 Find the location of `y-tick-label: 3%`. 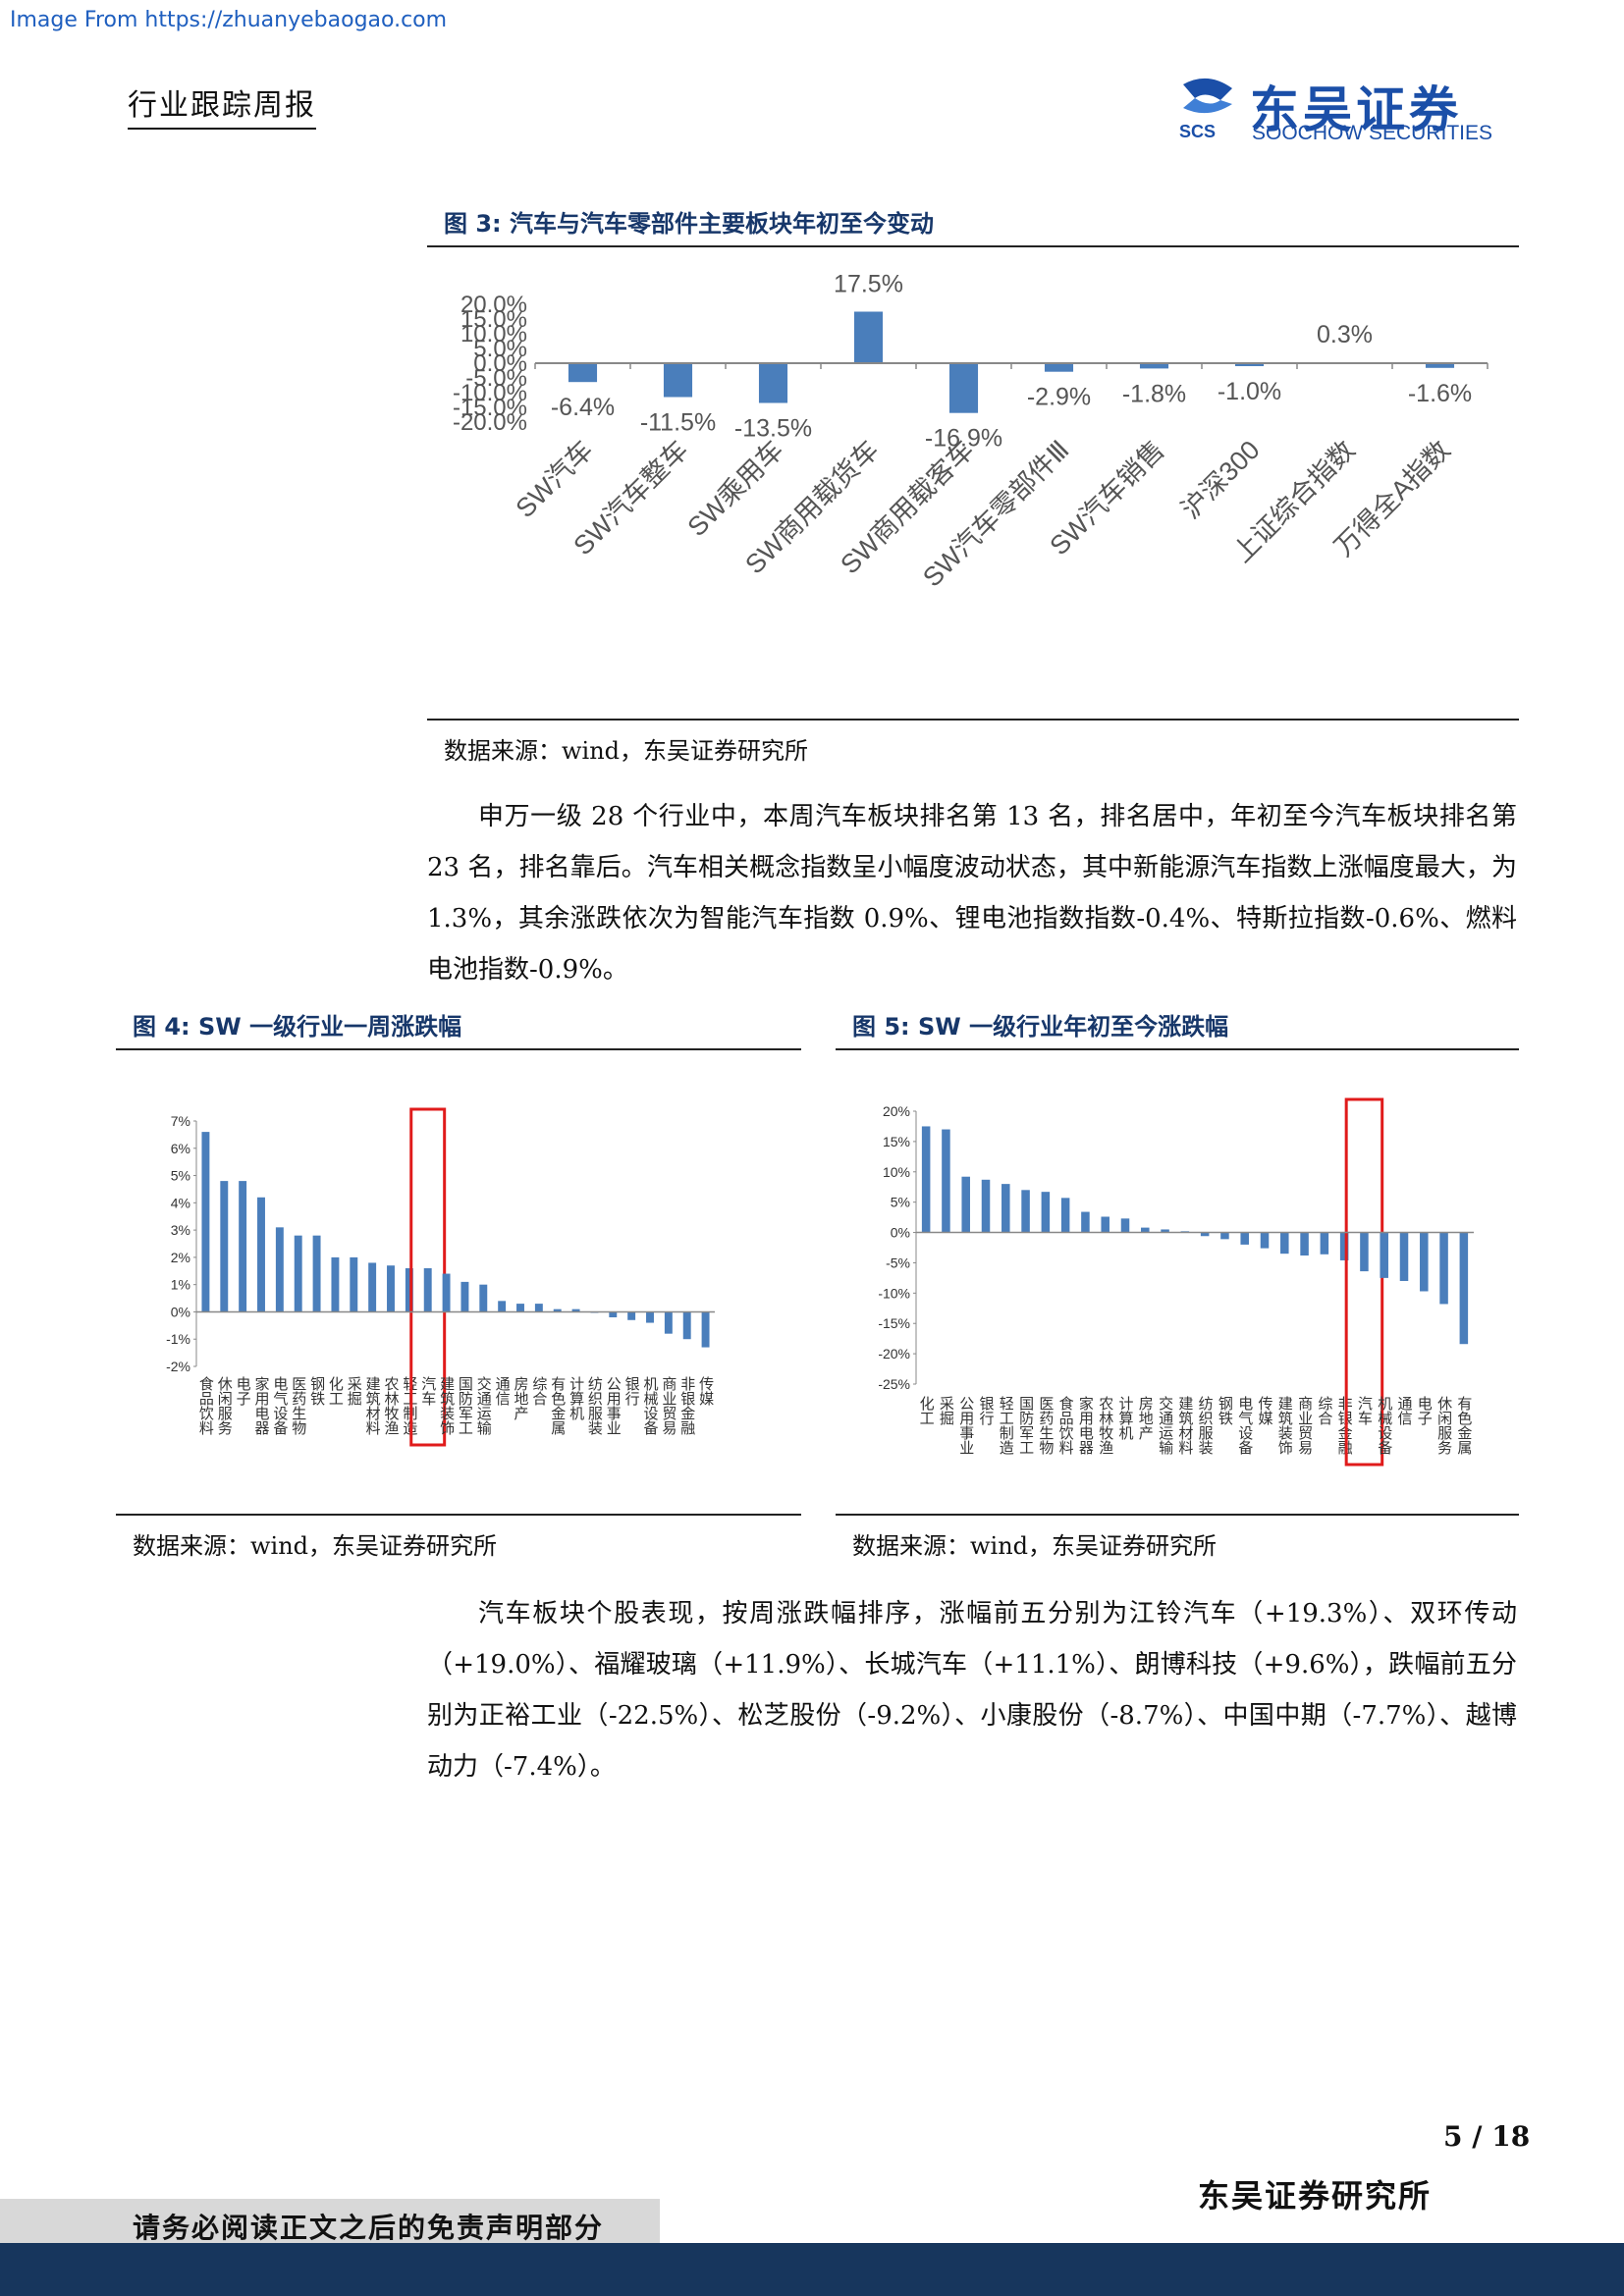

y-tick-label: 3% is located at coordinates (180, 1230).